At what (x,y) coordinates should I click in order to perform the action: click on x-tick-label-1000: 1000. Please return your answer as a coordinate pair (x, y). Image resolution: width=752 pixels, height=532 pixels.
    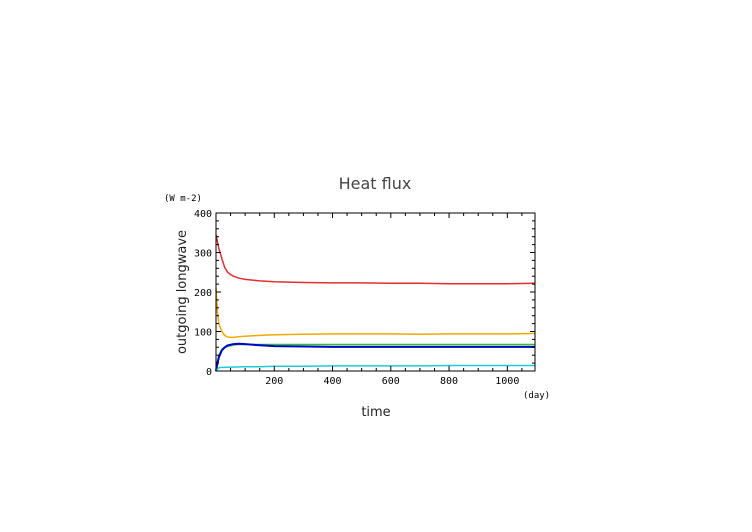
    Looking at the image, I should click on (507, 381).